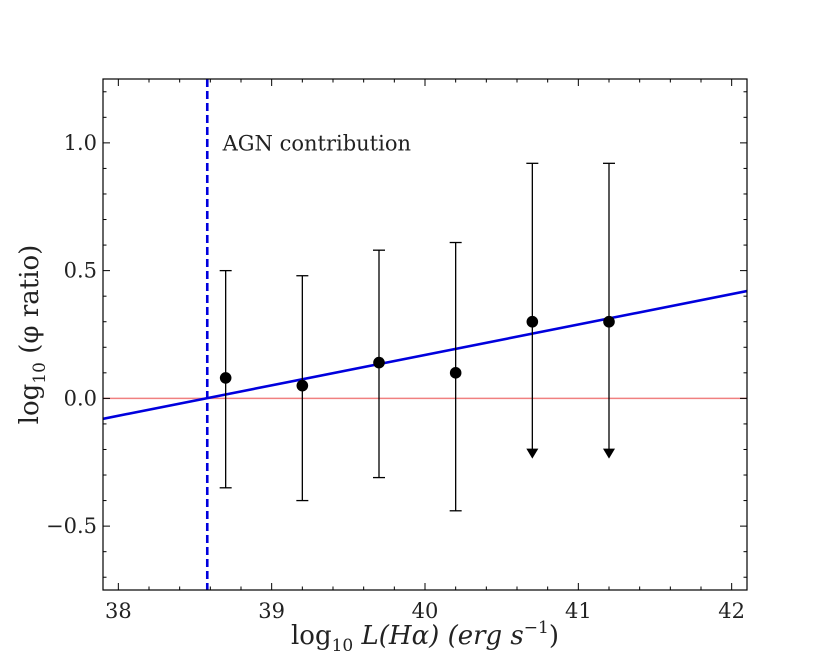 The width and height of the screenshot is (830, 664). What do you see at coordinates (80, 398) in the screenshot?
I see `y-tick-label: 0.0` at bounding box center [80, 398].